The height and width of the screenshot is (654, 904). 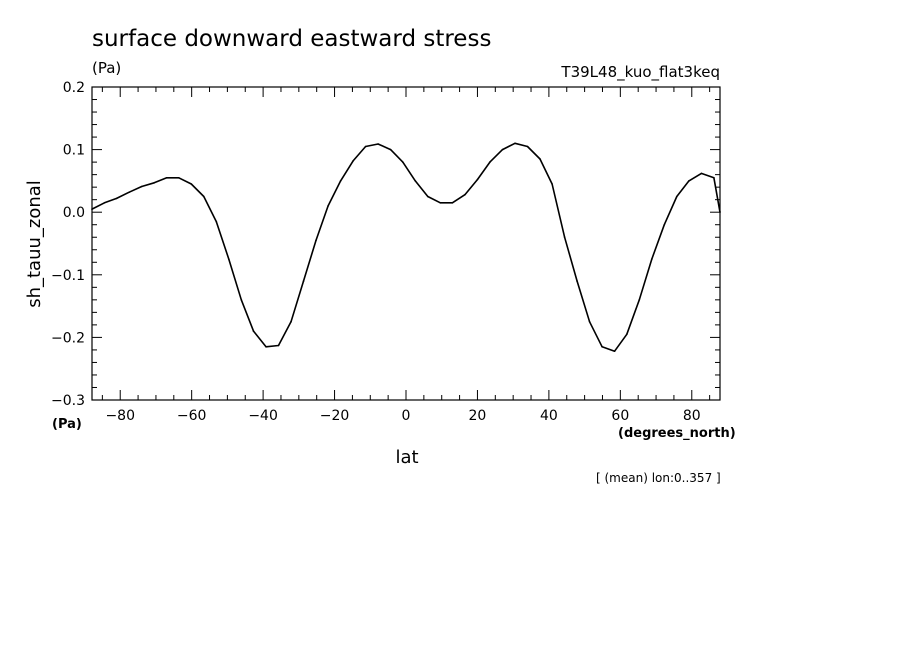 I want to click on chart-title: surface downward eastward stress, so click(x=291, y=39).